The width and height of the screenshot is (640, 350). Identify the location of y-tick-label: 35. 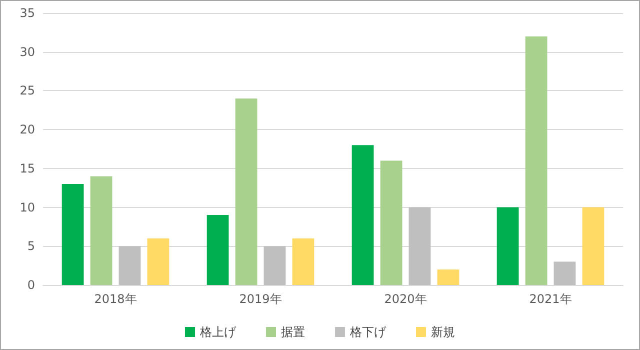
(27, 13).